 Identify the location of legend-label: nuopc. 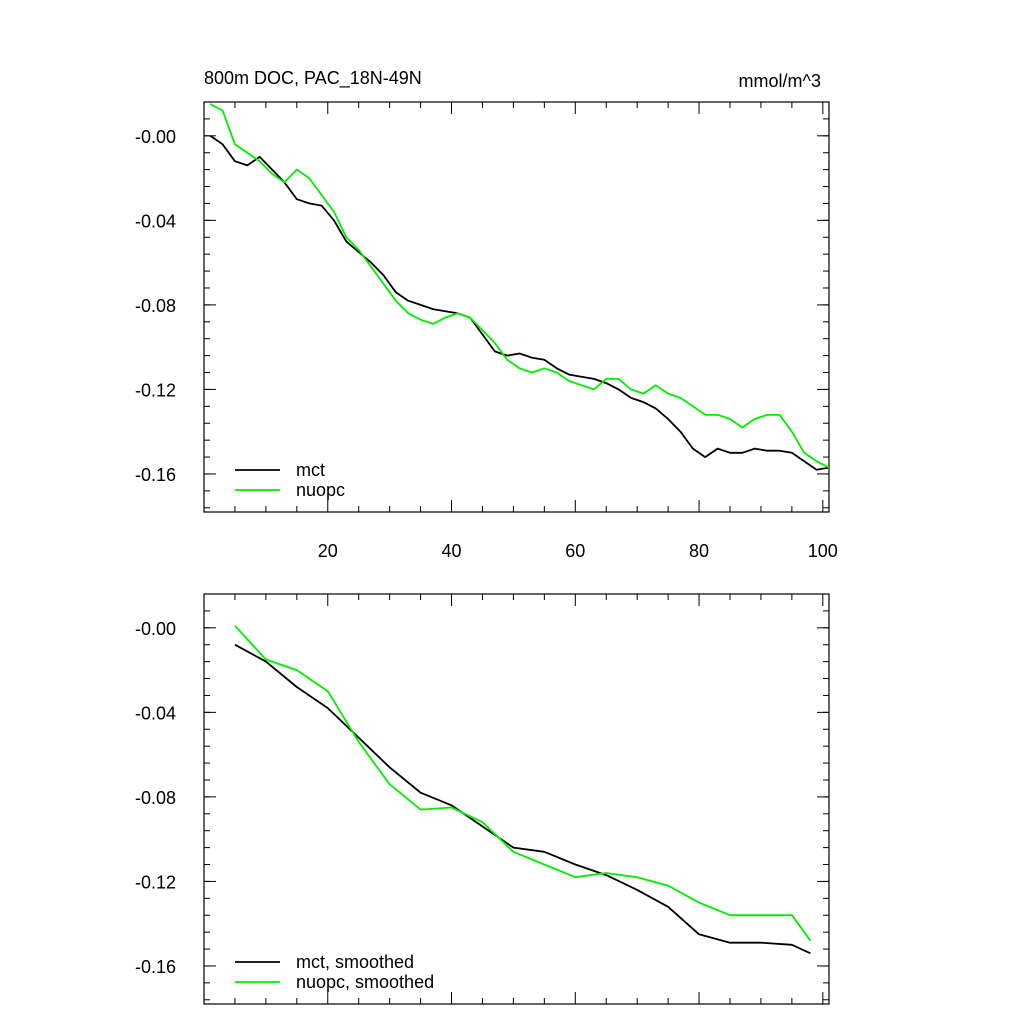
(320, 490).